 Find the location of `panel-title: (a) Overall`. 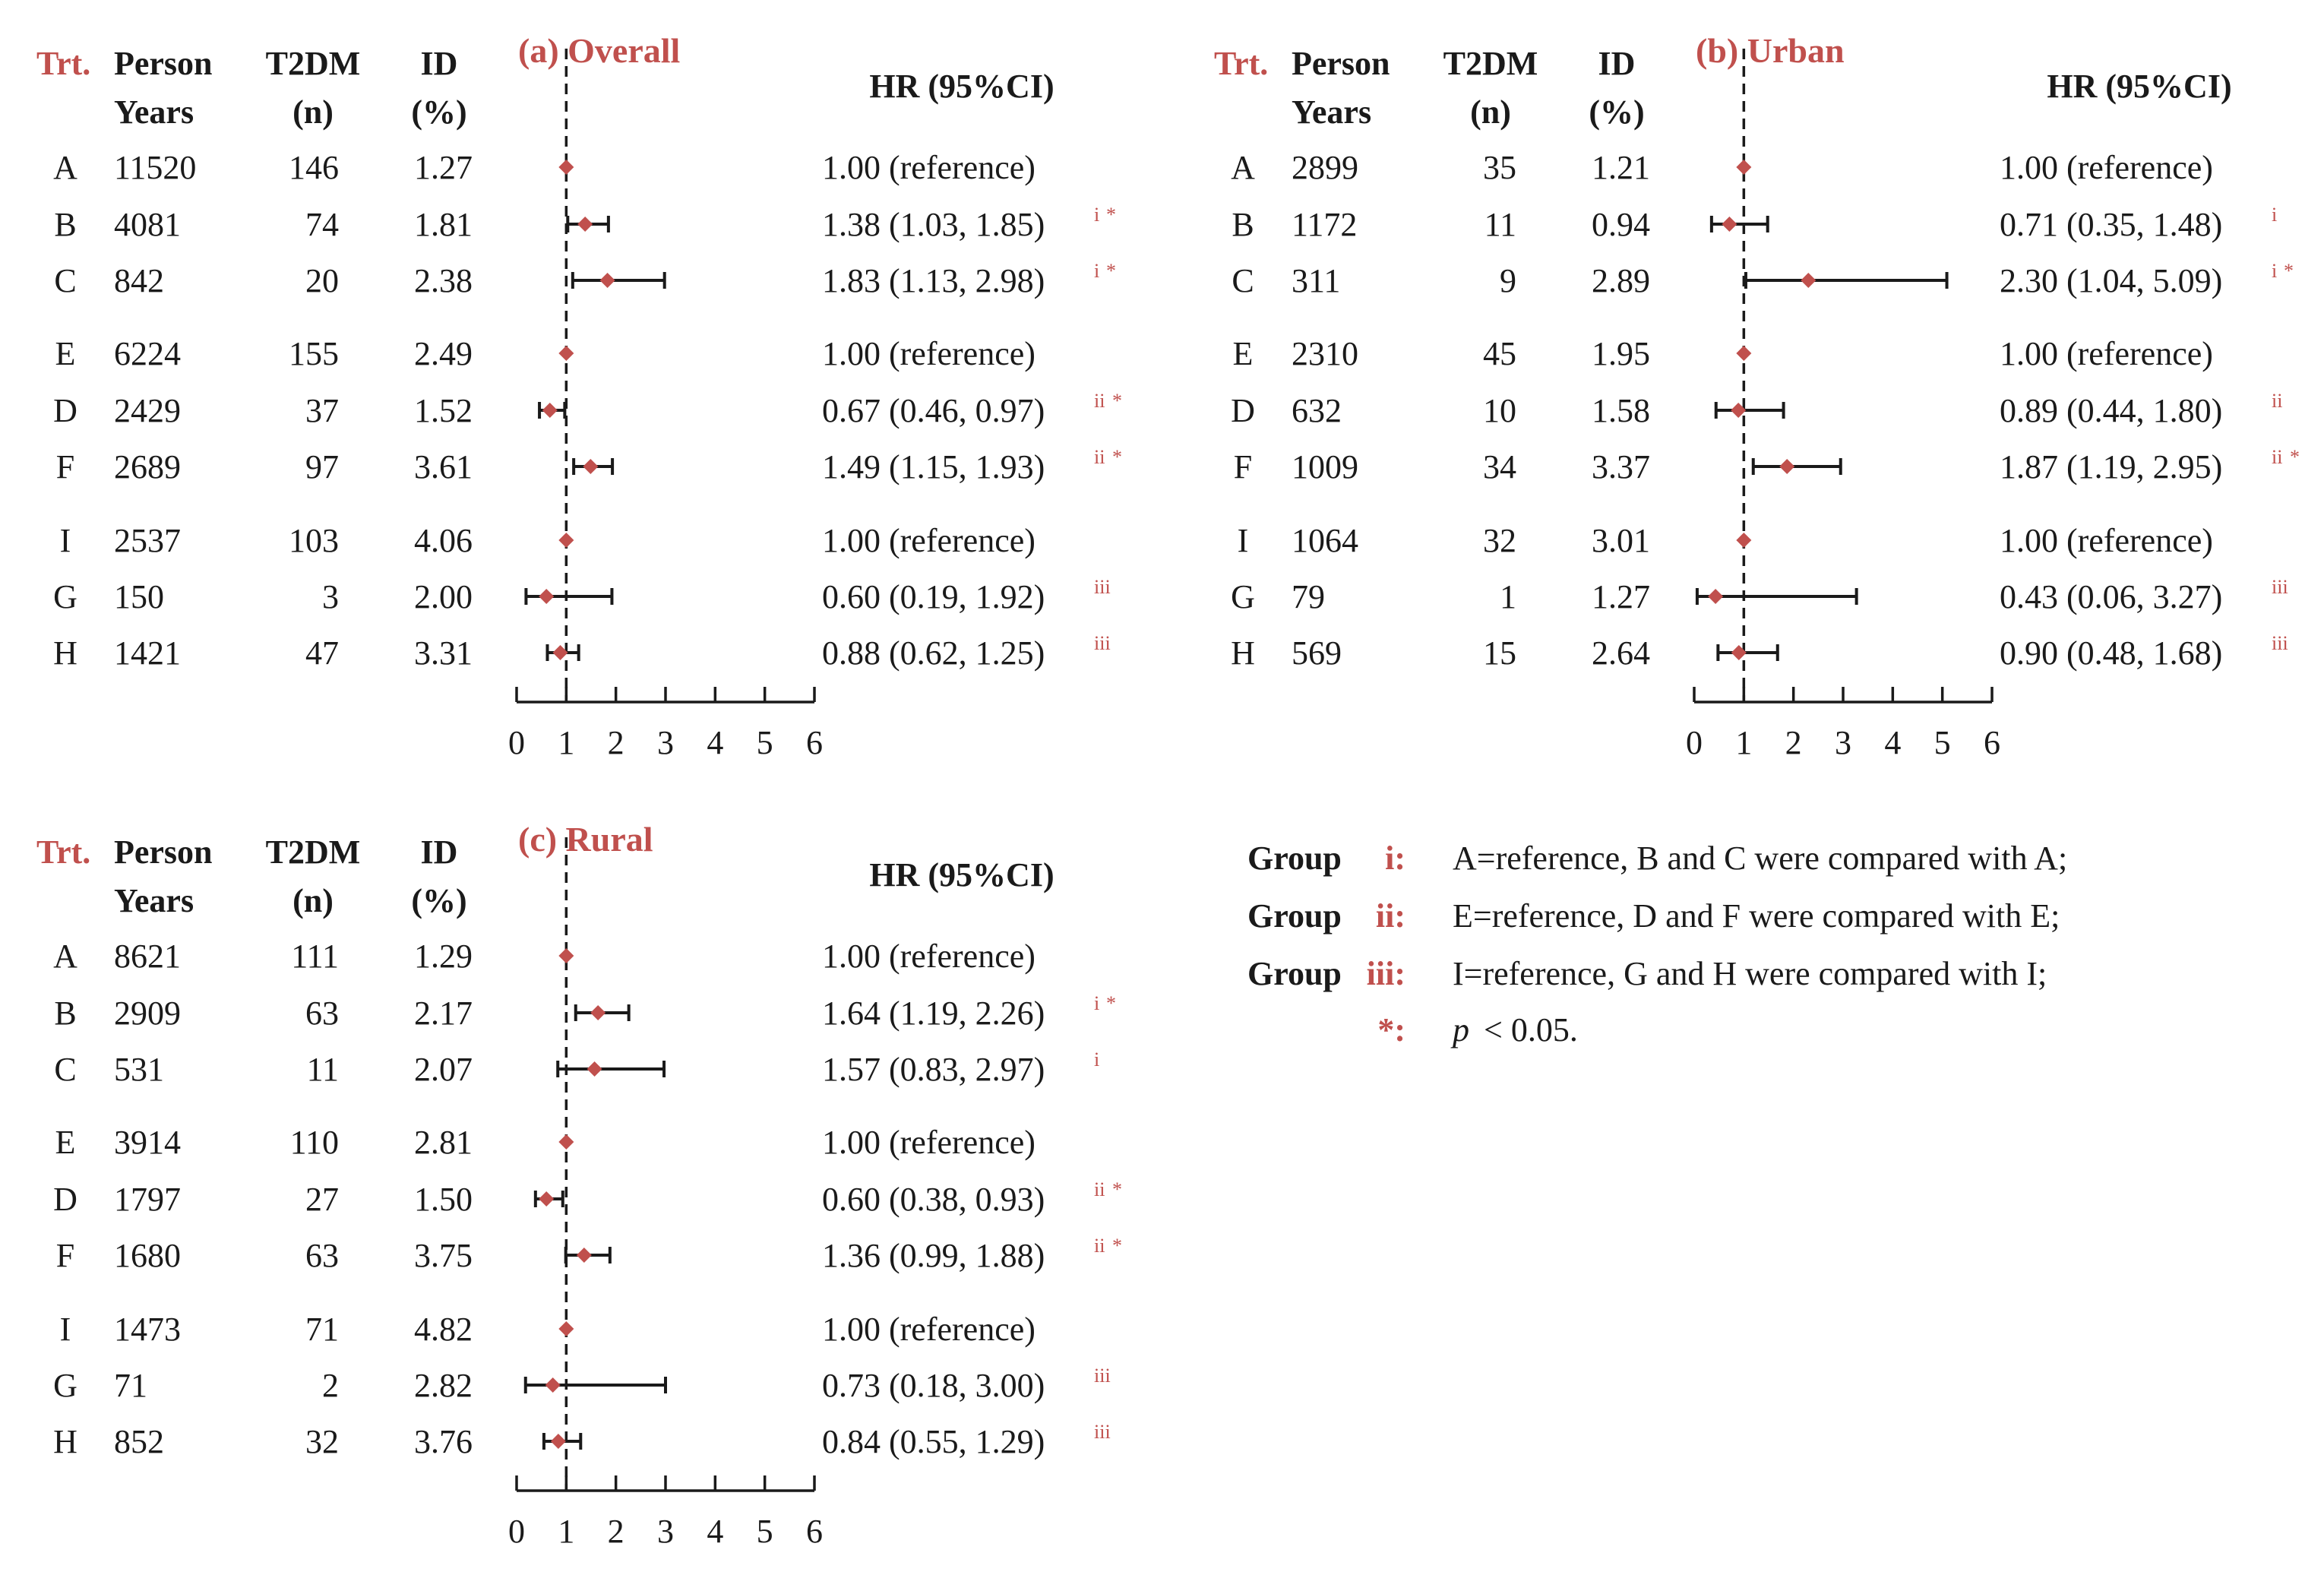

panel-title: (a) Overall is located at coordinates (599, 51).